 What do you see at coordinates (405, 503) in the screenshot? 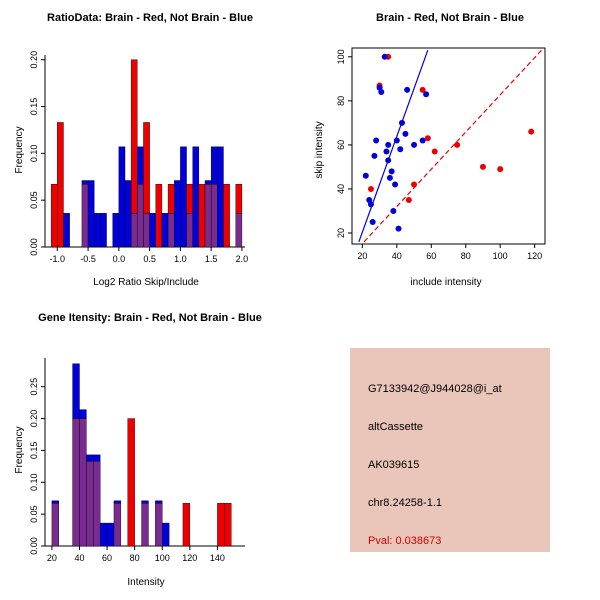
I see `locus-id-text: chr8.24258-1.1` at bounding box center [405, 503].